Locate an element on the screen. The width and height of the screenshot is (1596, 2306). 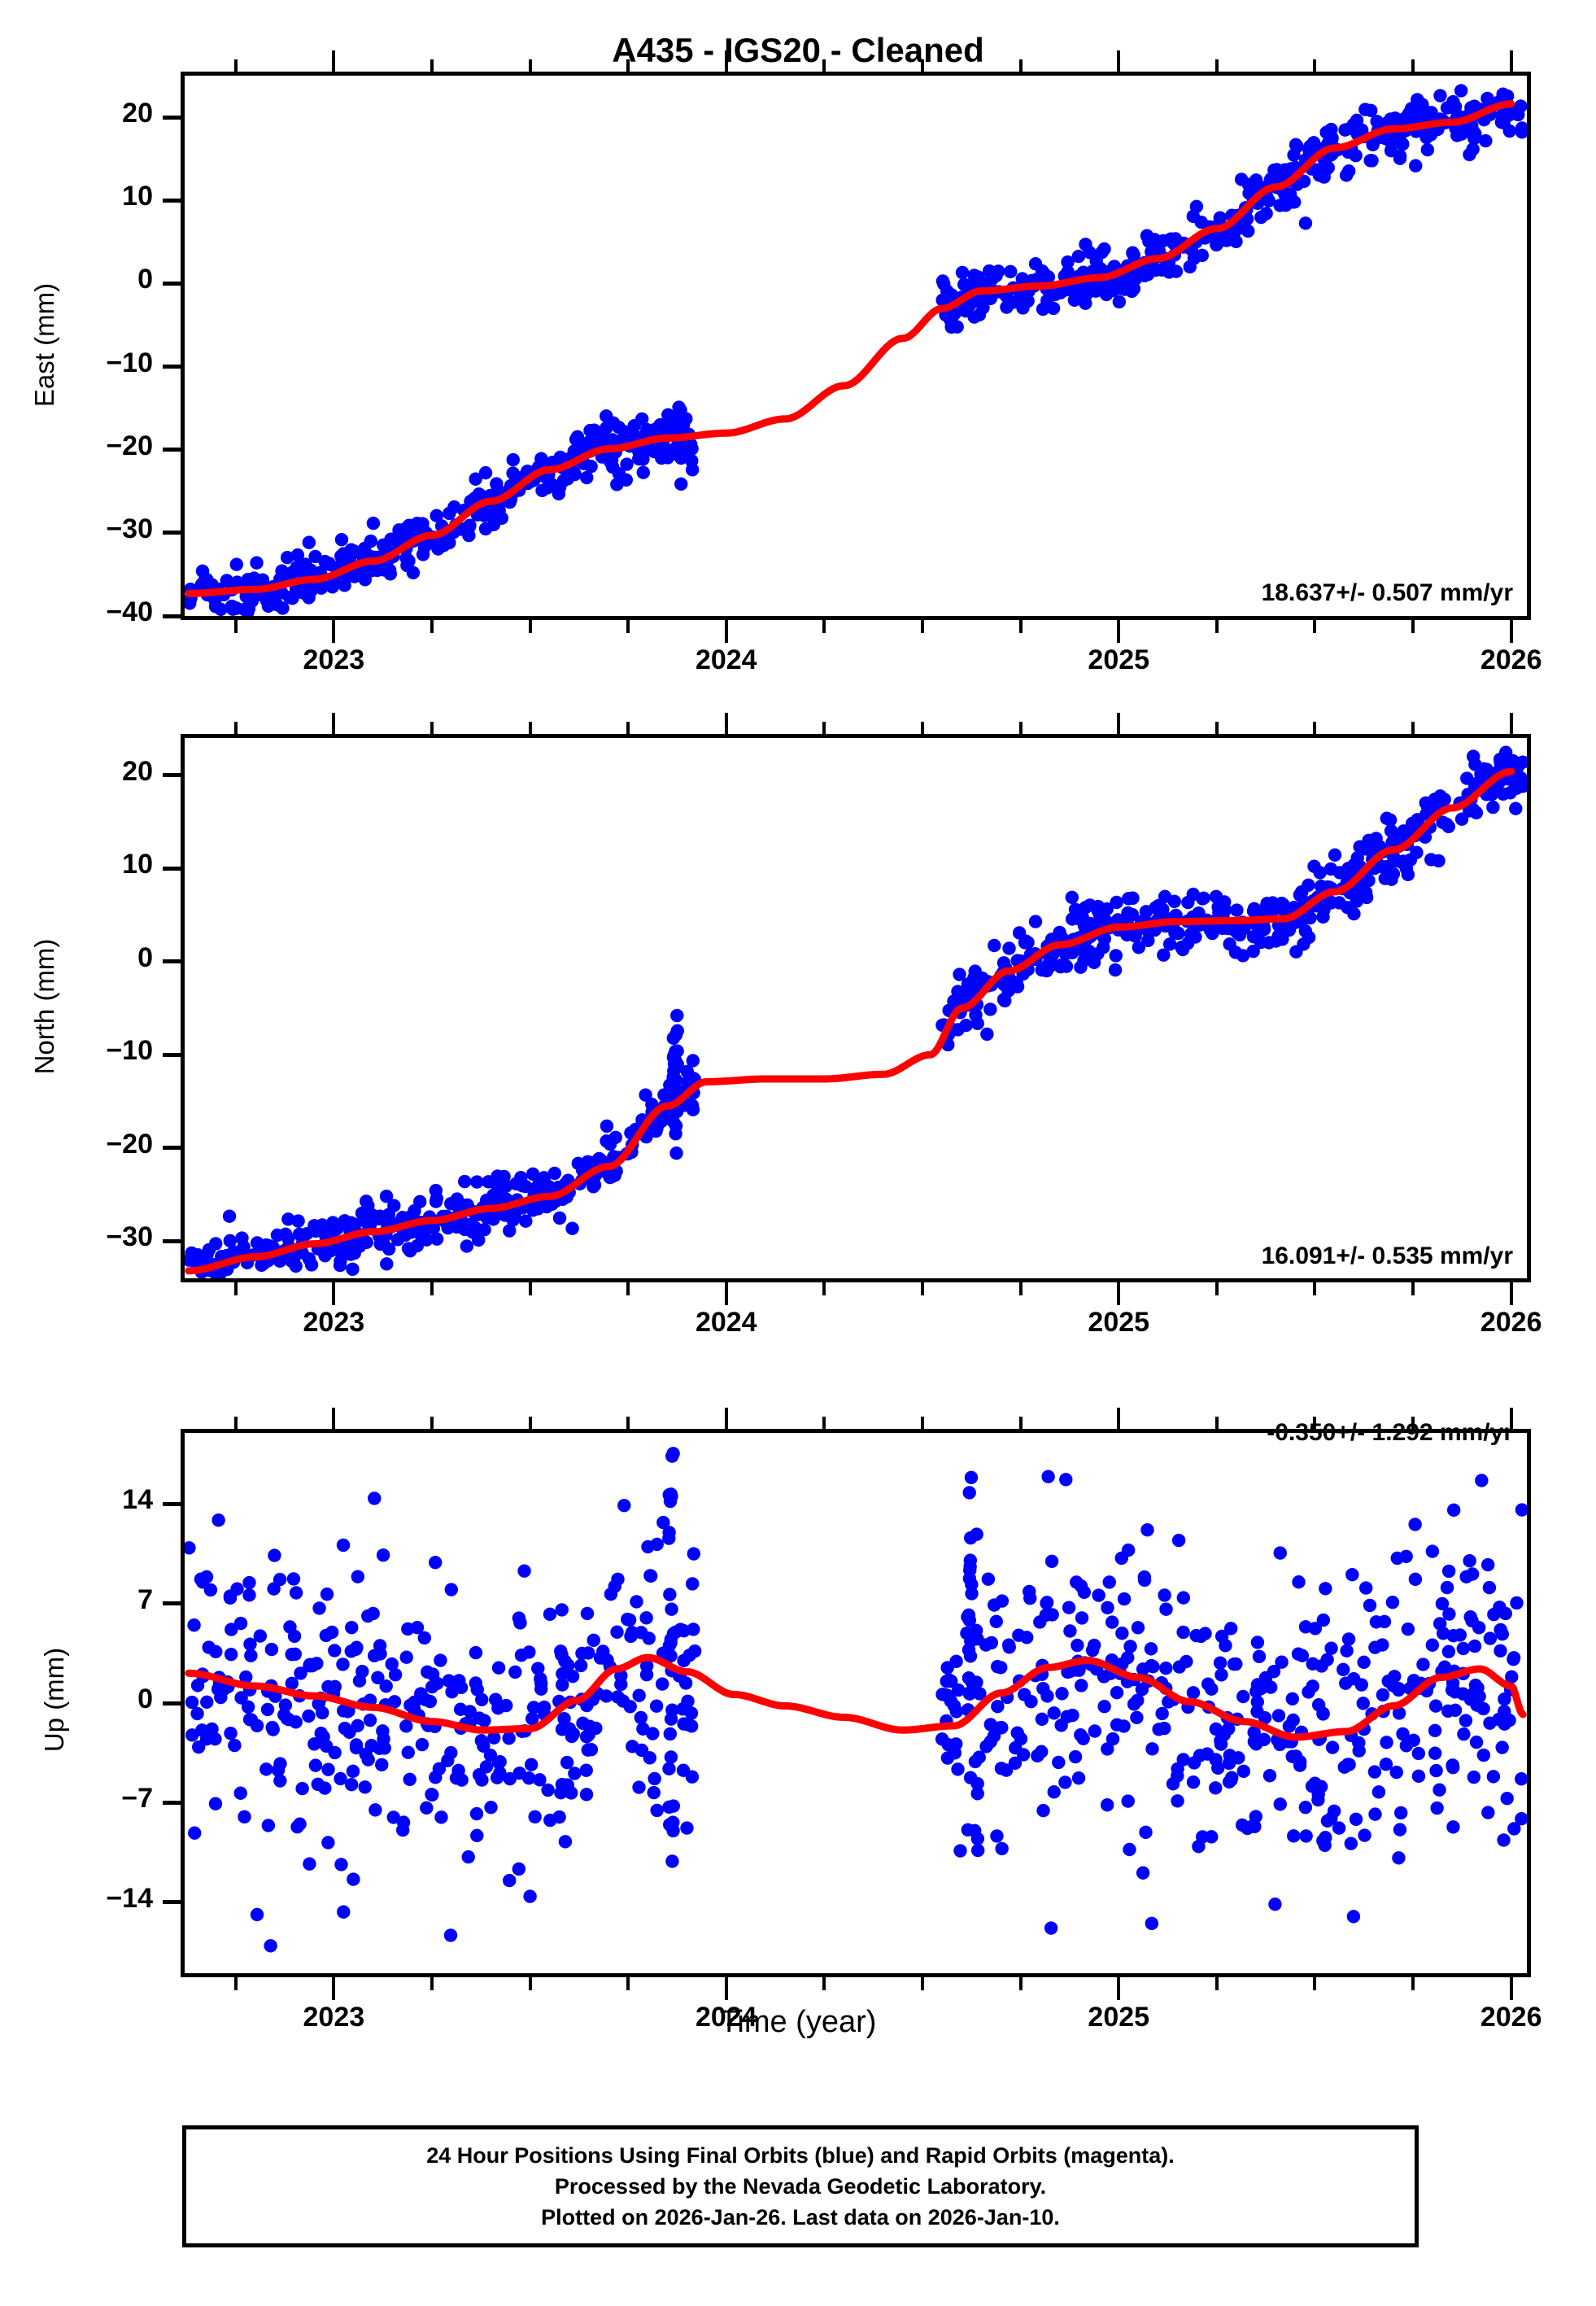
y-tick-label: −30 is located at coordinates (129, 528).